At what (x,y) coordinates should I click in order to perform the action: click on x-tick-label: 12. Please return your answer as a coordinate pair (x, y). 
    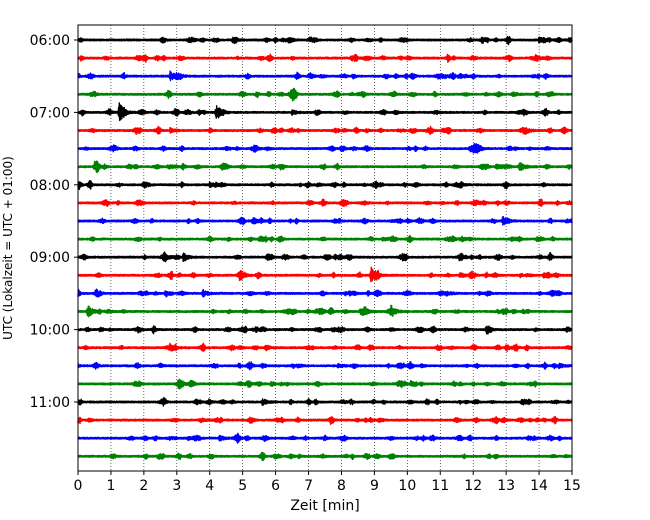
    Looking at the image, I should click on (473, 486).